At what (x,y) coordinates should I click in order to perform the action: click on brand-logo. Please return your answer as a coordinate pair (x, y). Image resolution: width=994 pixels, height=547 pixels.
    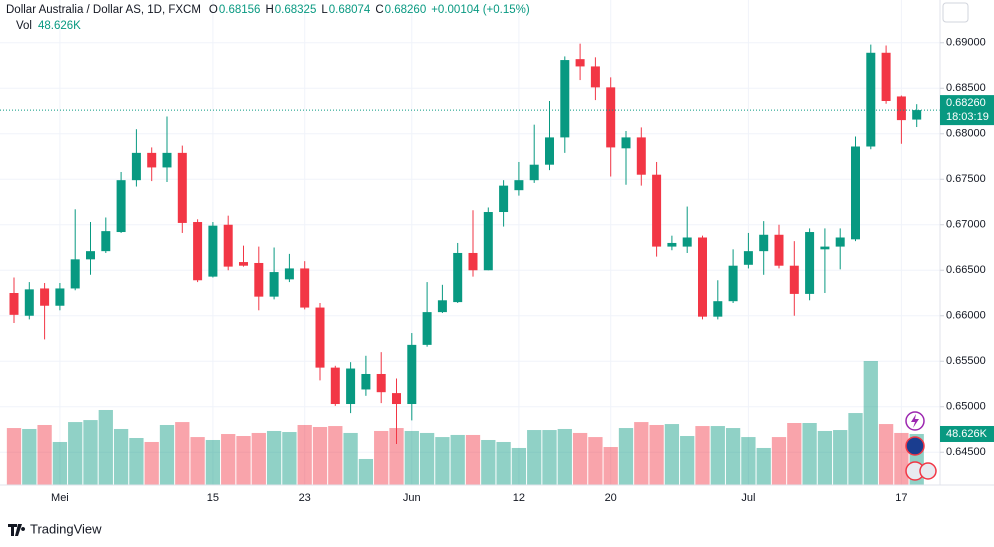
    Looking at the image, I should click on (17, 530).